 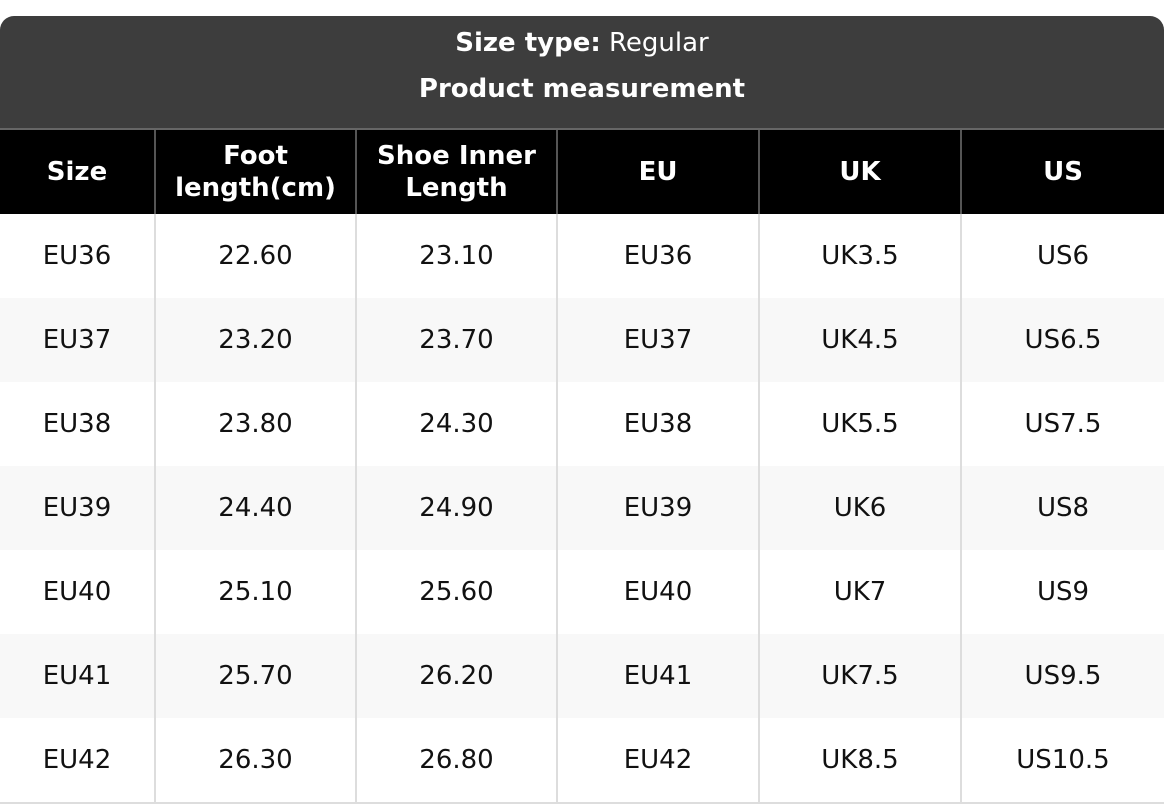 What do you see at coordinates (1062, 340) in the screenshot?
I see `table-cell: US6.5` at bounding box center [1062, 340].